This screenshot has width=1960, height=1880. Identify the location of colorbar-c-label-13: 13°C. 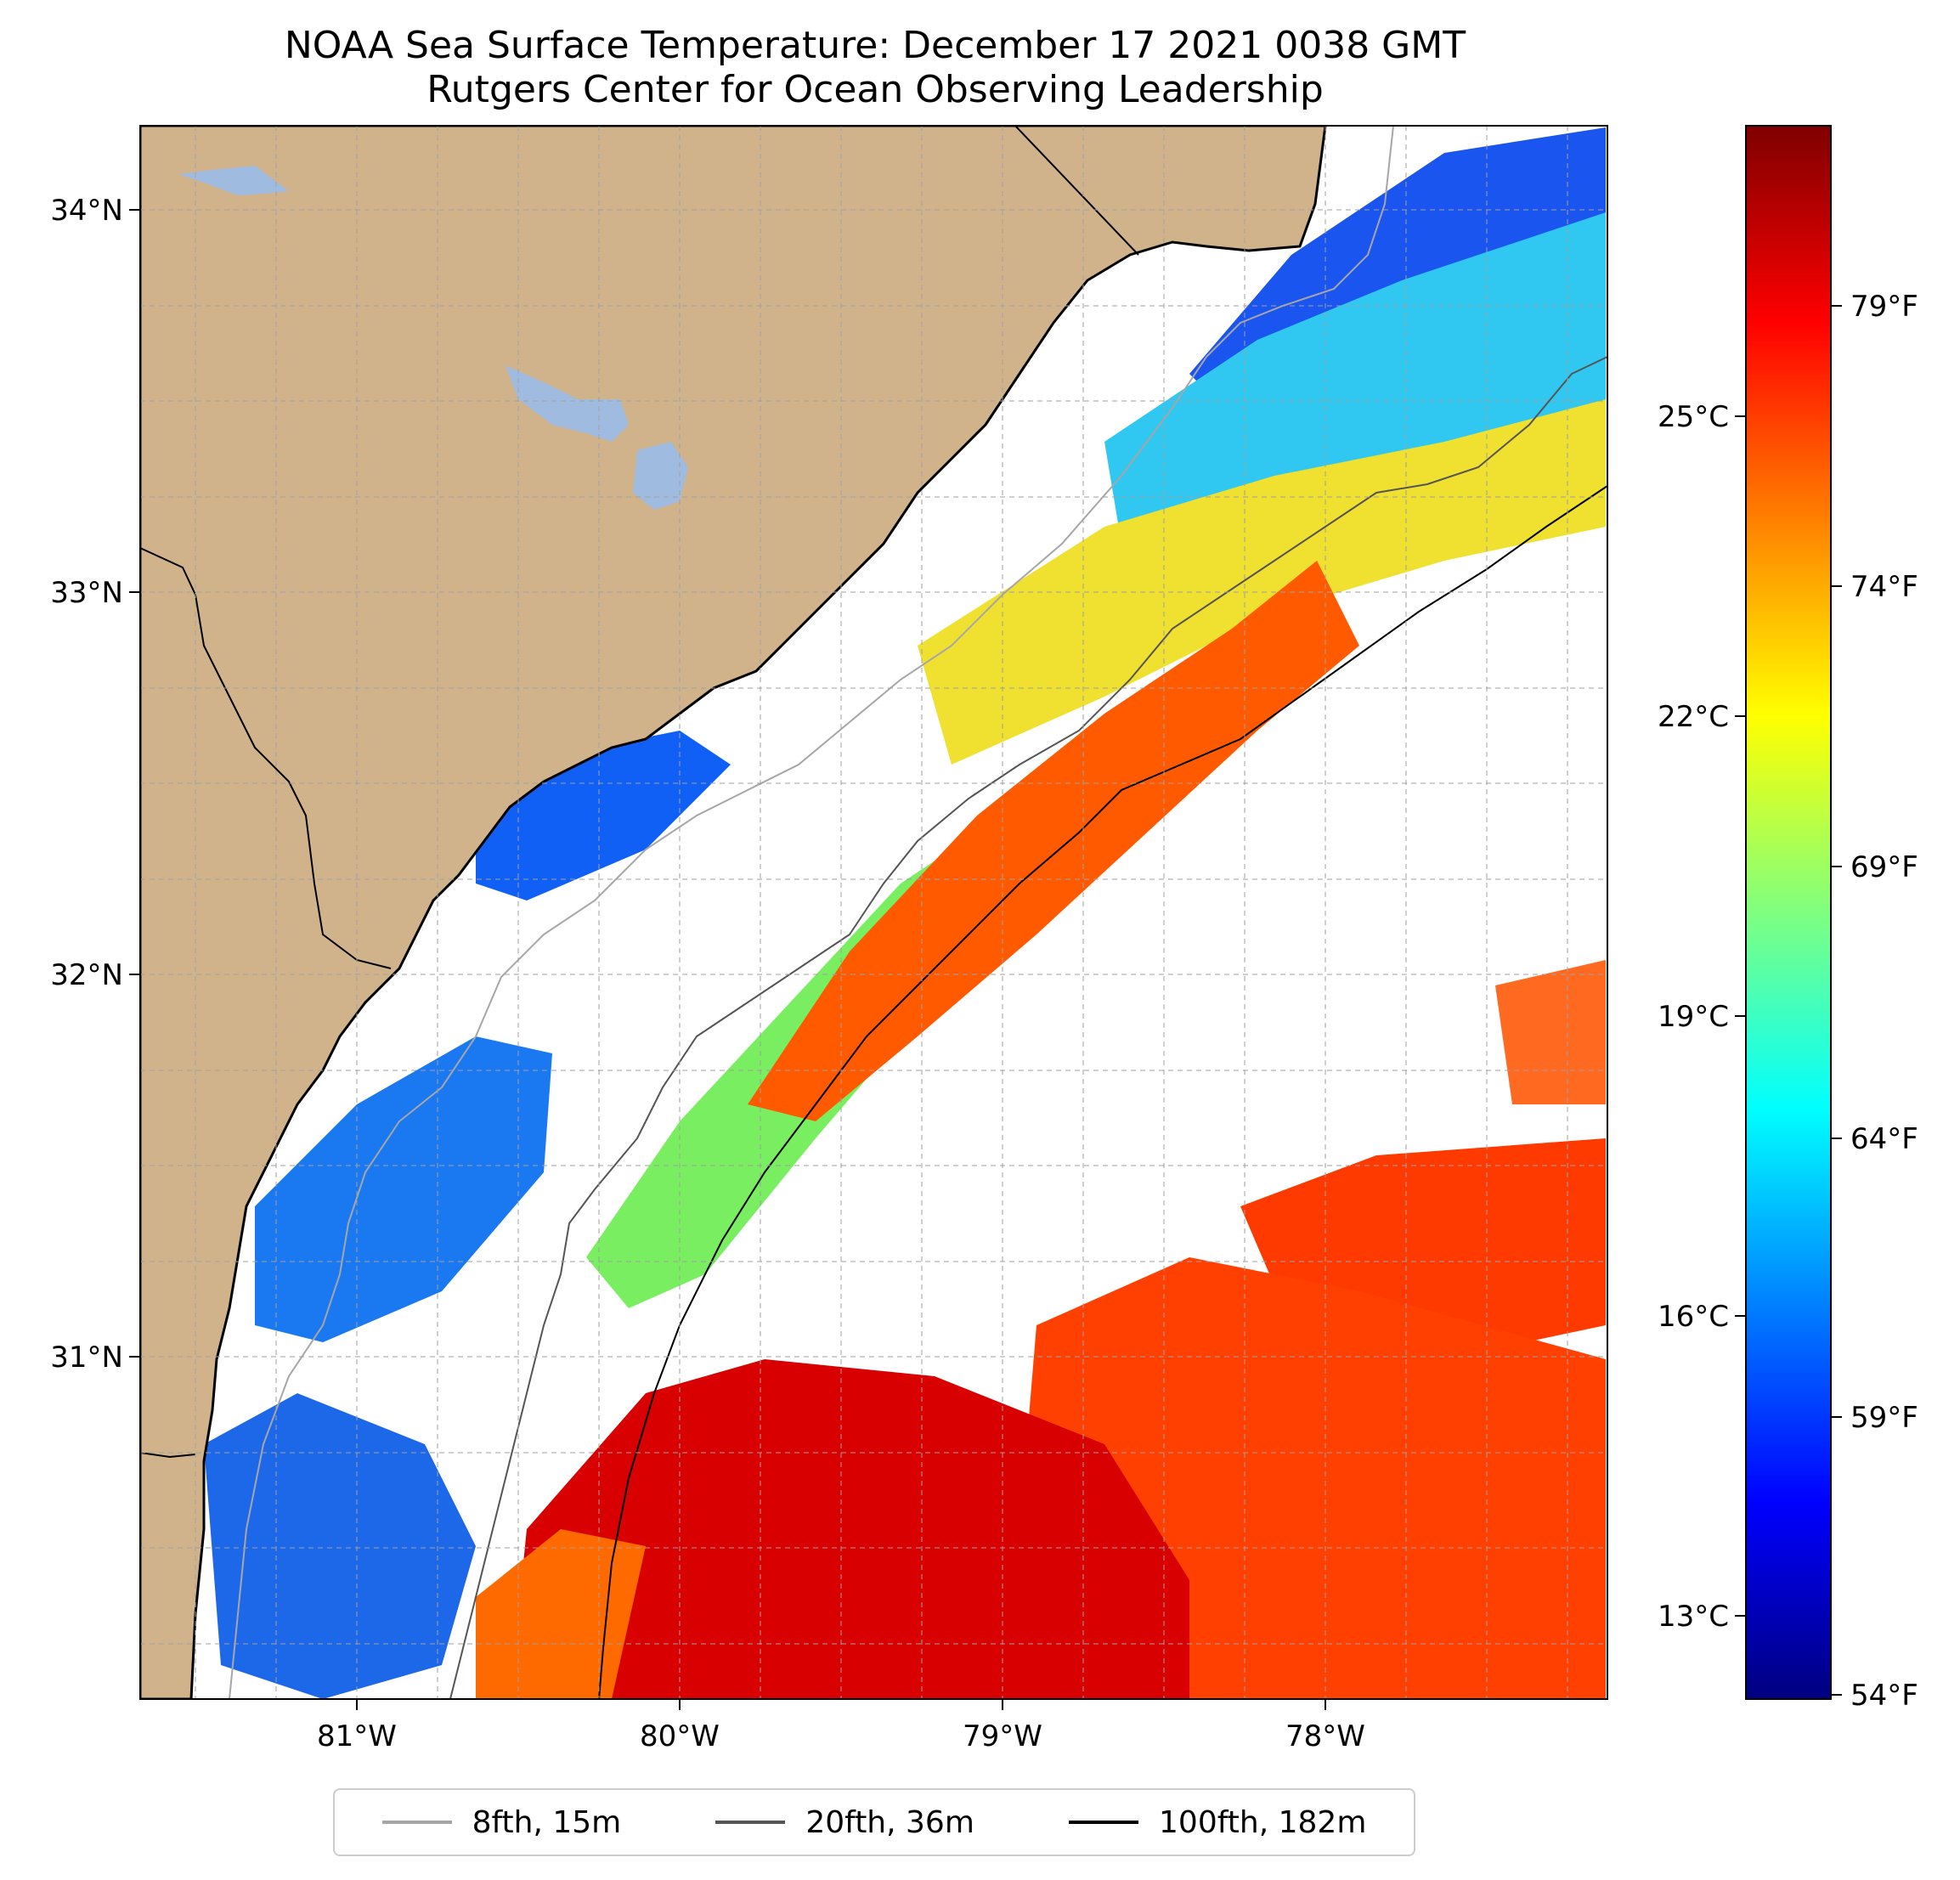
(1694, 1617).